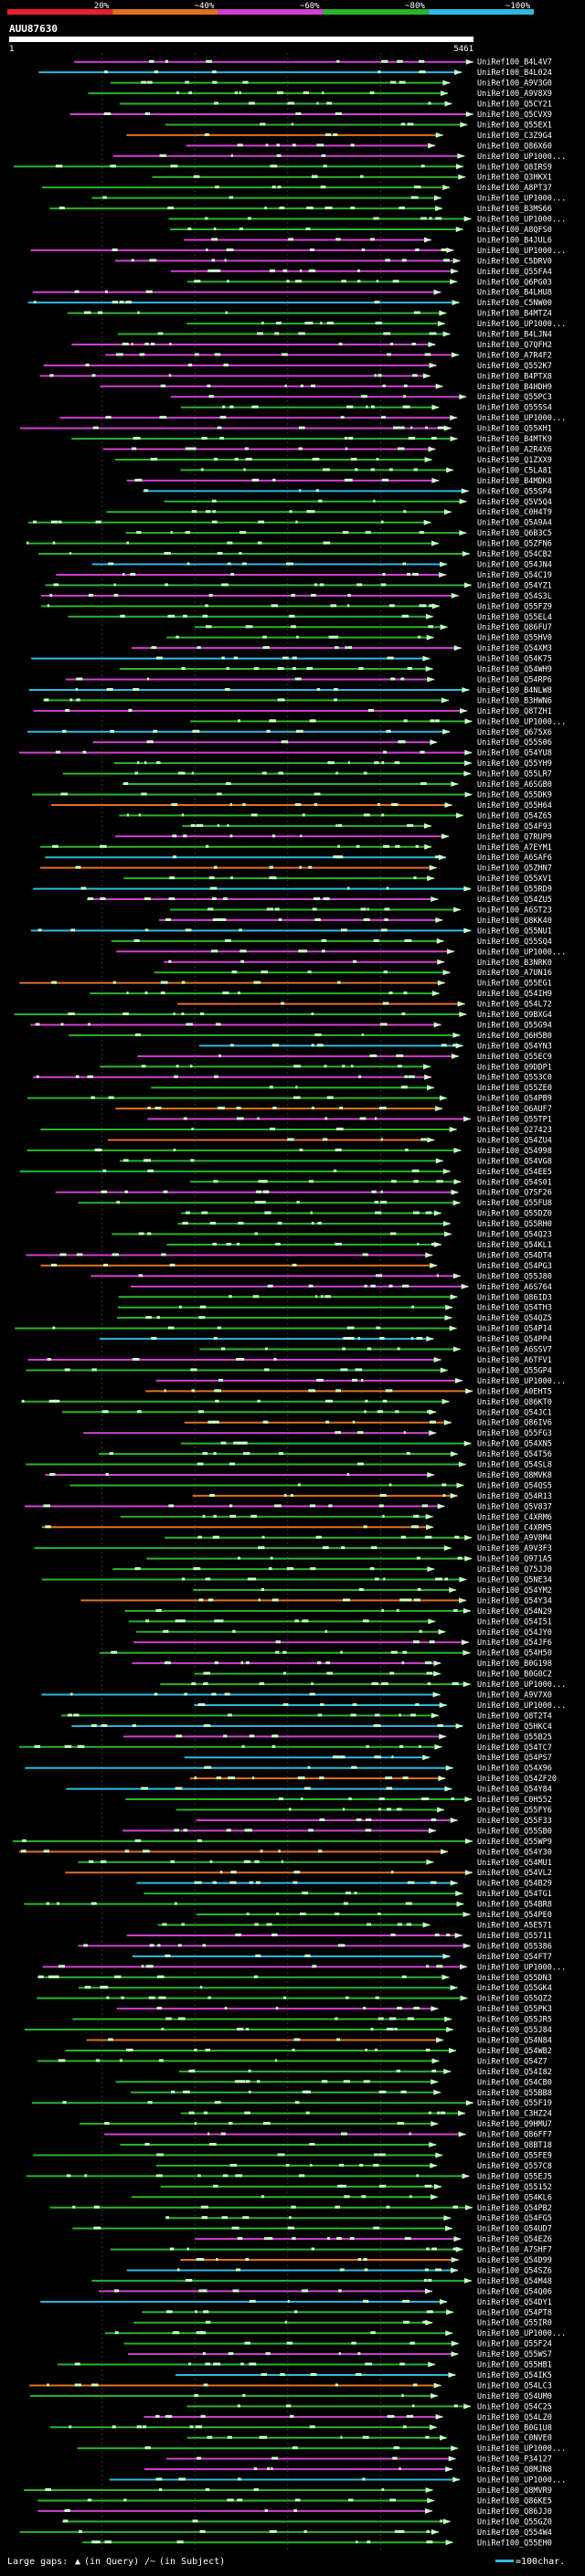 Image resolution: width=585 pixels, height=2576 pixels. Describe the element at coordinates (358, 2460) in the screenshot. I see `hit-row: UniRef100_P34127` at that location.